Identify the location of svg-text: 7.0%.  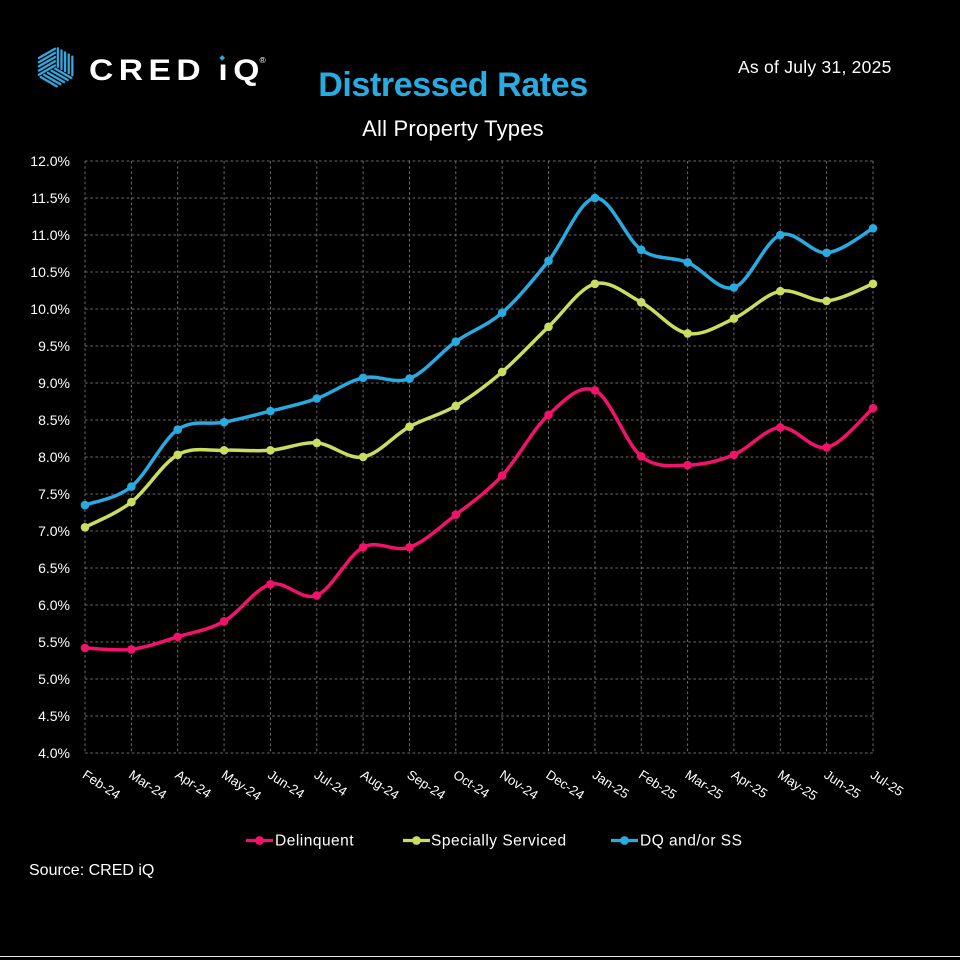
(54, 531).